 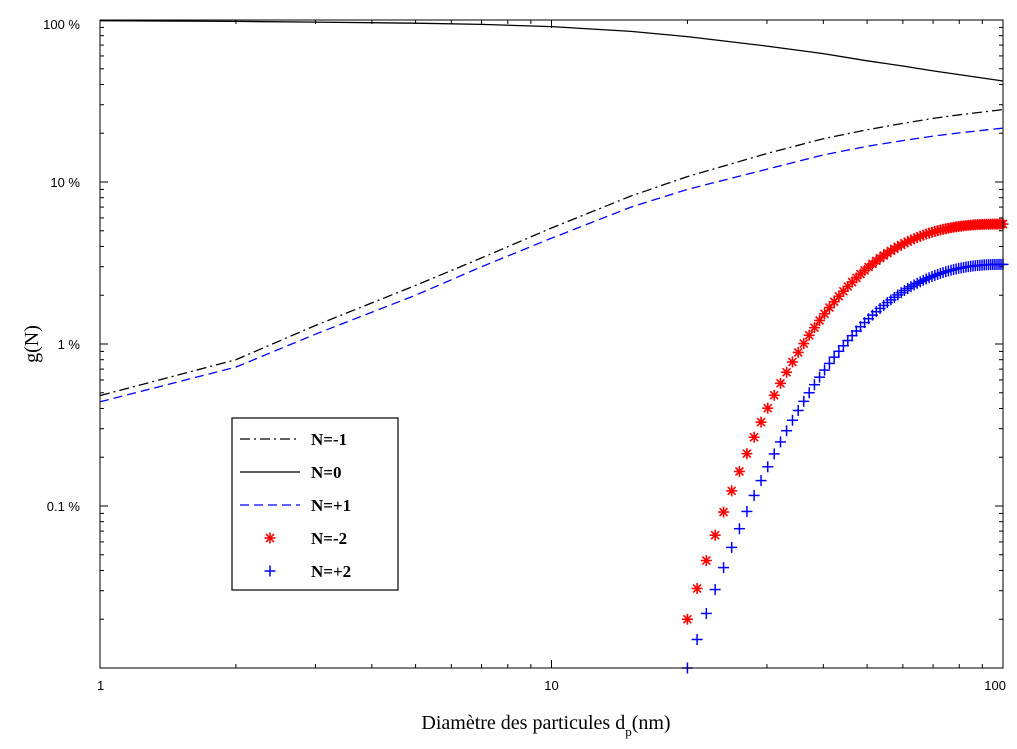 I want to click on legend-items: N=-1 N=0 N=+1 N=-2 N=+2, so click(x=295, y=505).